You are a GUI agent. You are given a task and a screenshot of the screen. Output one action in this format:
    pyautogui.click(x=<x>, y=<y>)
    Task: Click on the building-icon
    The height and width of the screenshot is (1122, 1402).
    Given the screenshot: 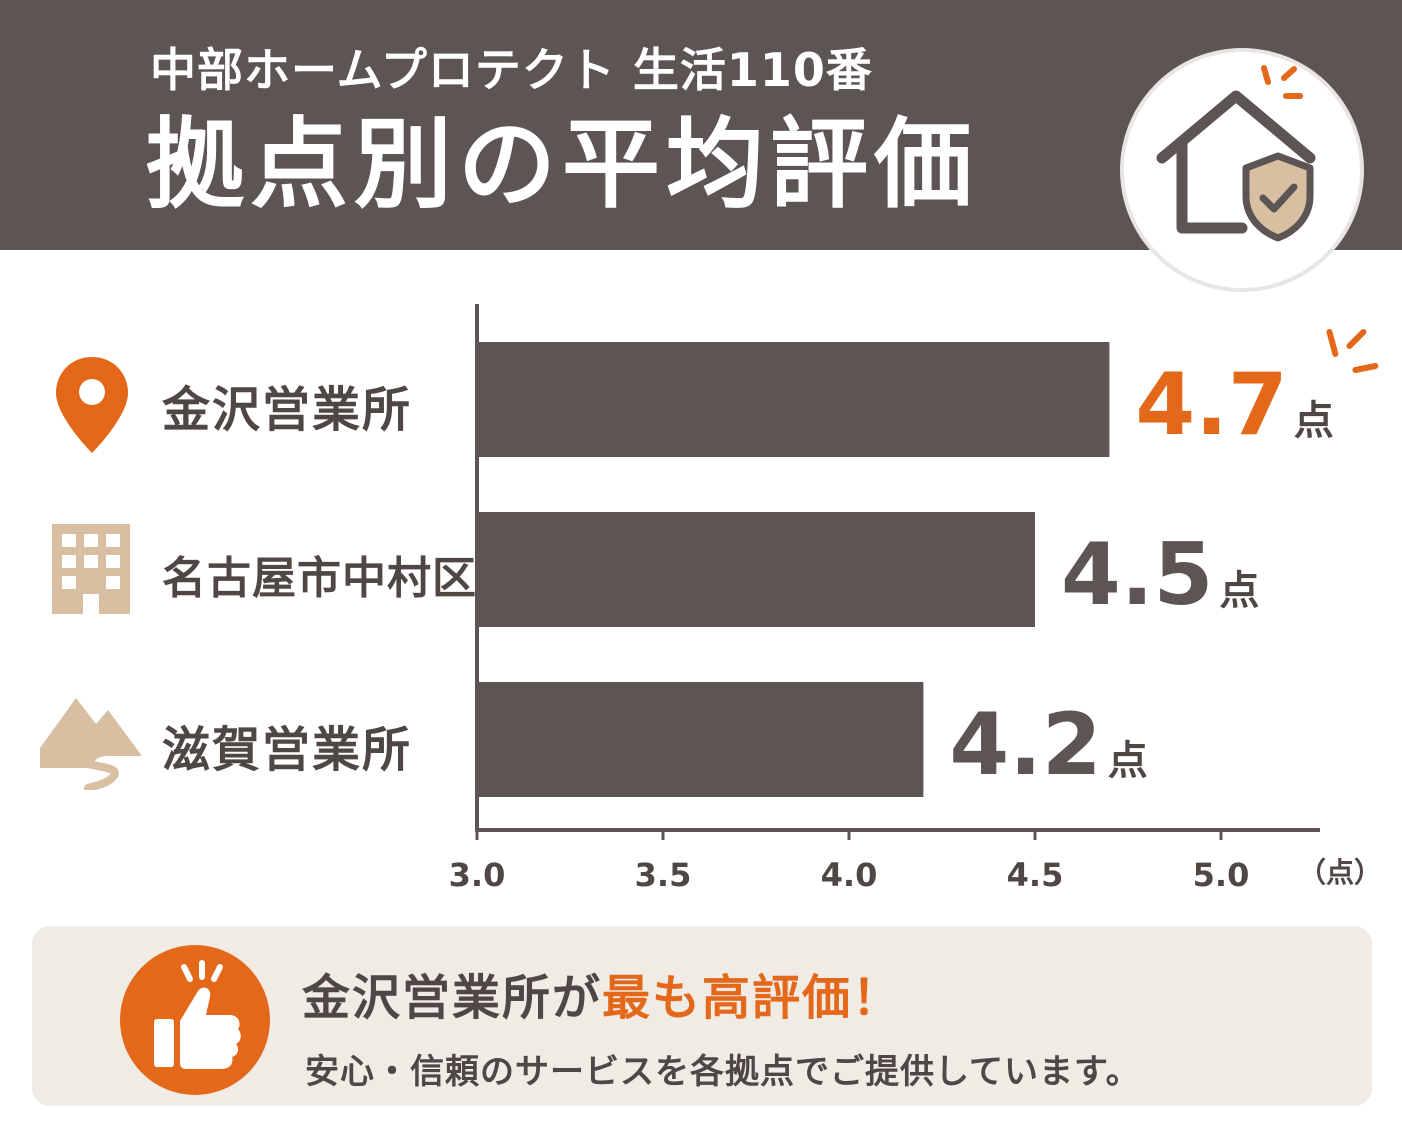 What is the action you would take?
    pyautogui.click(x=91, y=571)
    